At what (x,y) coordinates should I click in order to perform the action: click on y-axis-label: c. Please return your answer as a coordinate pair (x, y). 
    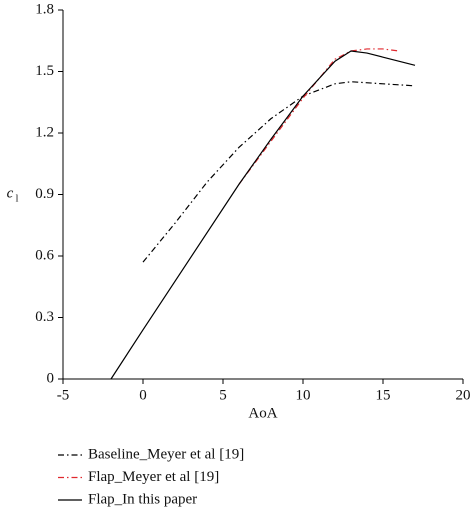
    Looking at the image, I should click on (10, 193).